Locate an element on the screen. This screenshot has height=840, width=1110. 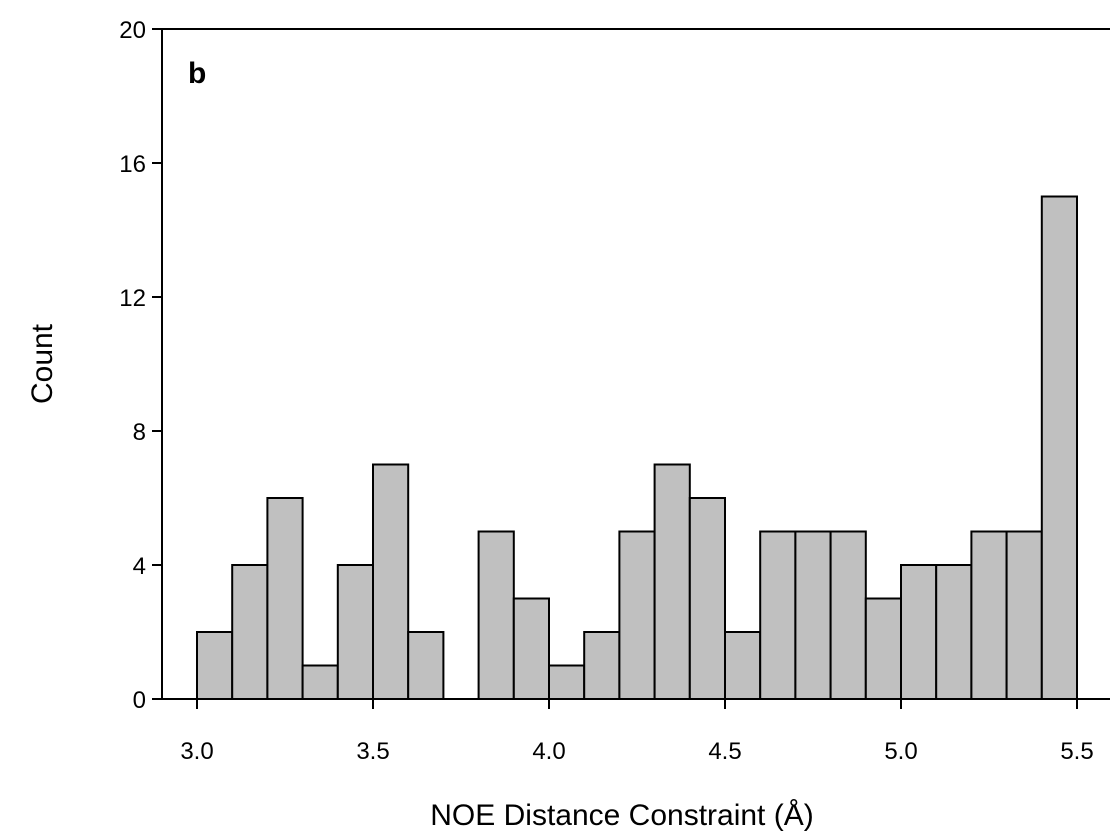
y-axis-title: Count is located at coordinates (42, 363).